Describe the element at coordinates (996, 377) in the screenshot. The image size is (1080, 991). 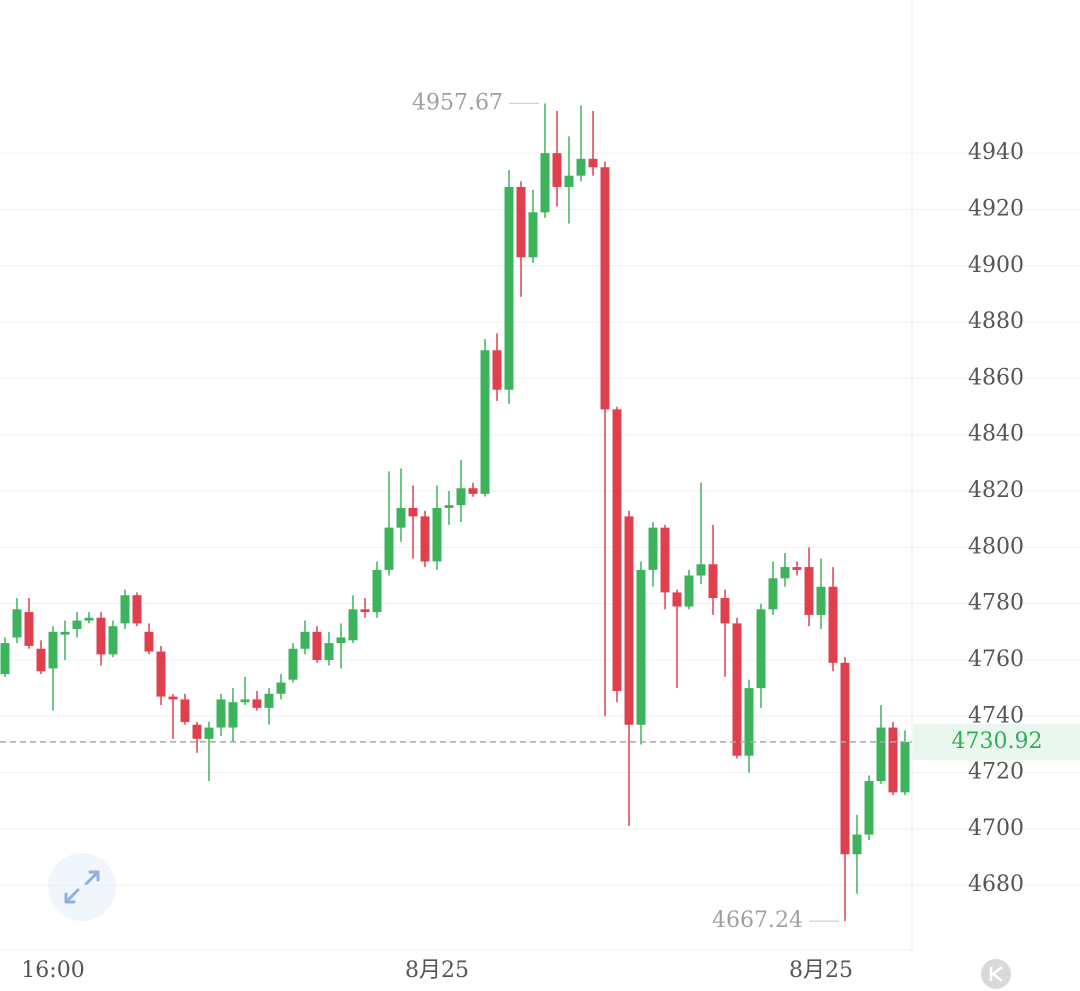
I see `y-tick-label: 4860` at that location.